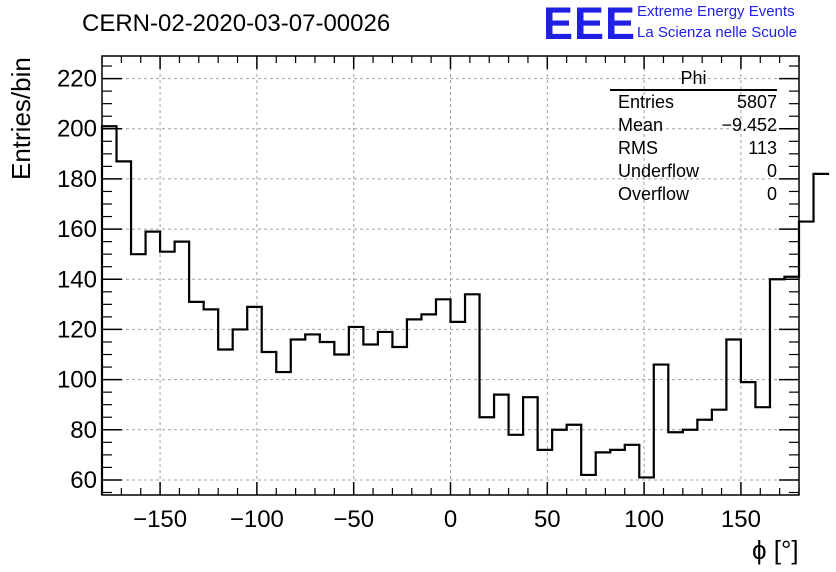 The height and width of the screenshot is (572, 836). I want to click on y-tick-label: 160, so click(77, 229).